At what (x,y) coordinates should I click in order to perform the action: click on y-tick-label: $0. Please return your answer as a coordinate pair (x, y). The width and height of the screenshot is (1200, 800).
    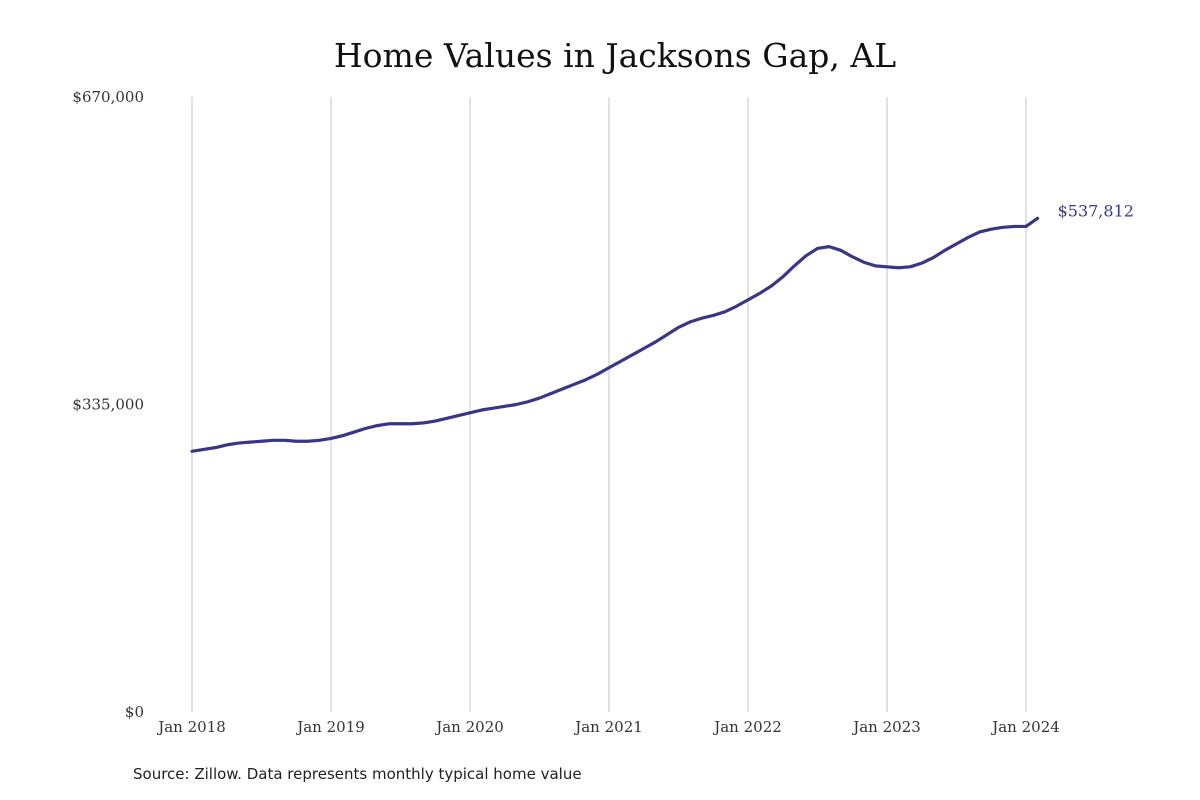
    Looking at the image, I should click on (134, 712).